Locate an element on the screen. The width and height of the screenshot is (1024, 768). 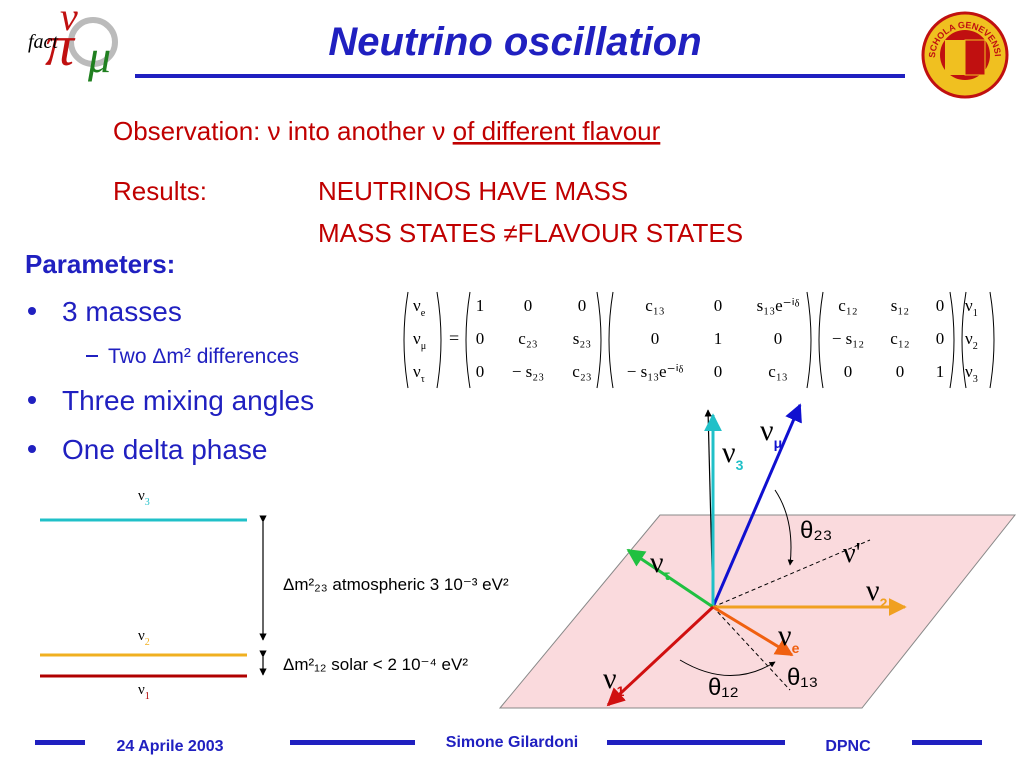
rhs-entry: ν1 is located at coordinates (971, 307).